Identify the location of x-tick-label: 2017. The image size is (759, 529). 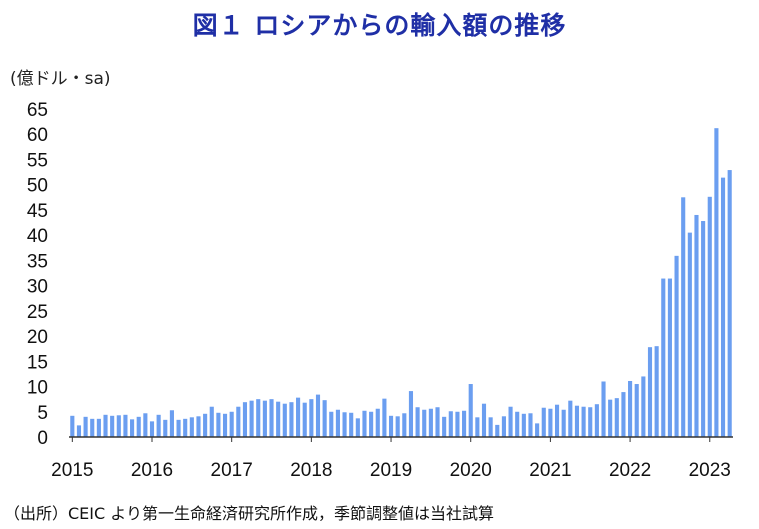
(232, 470).